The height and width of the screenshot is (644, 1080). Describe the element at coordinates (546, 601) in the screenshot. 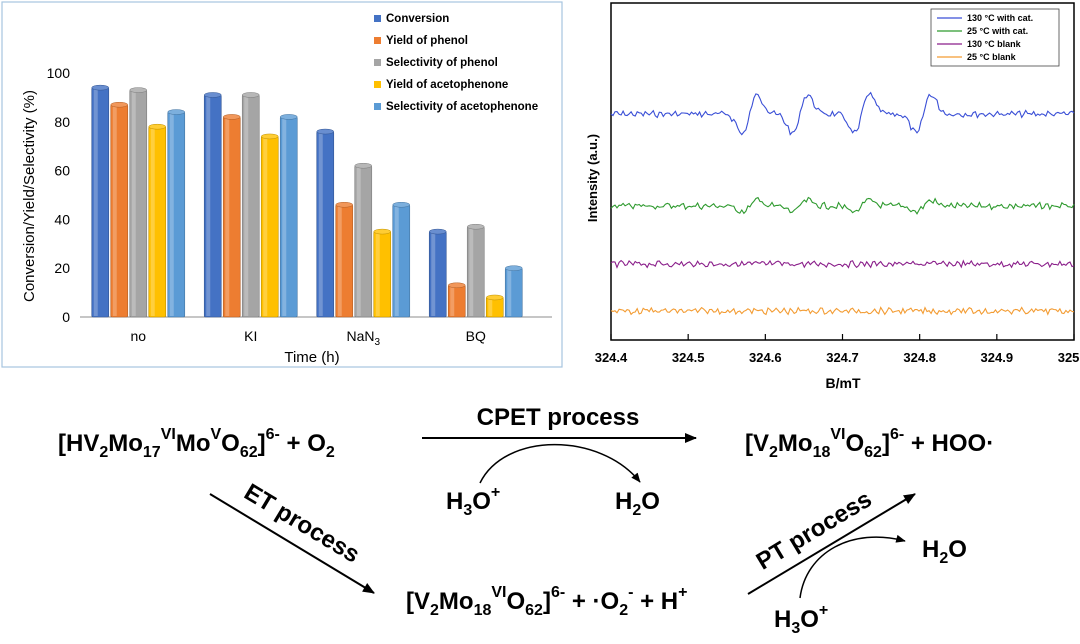

I see `intermediate-formula: [V2Mo18VIO62]6- + ·O2- + H+` at that location.